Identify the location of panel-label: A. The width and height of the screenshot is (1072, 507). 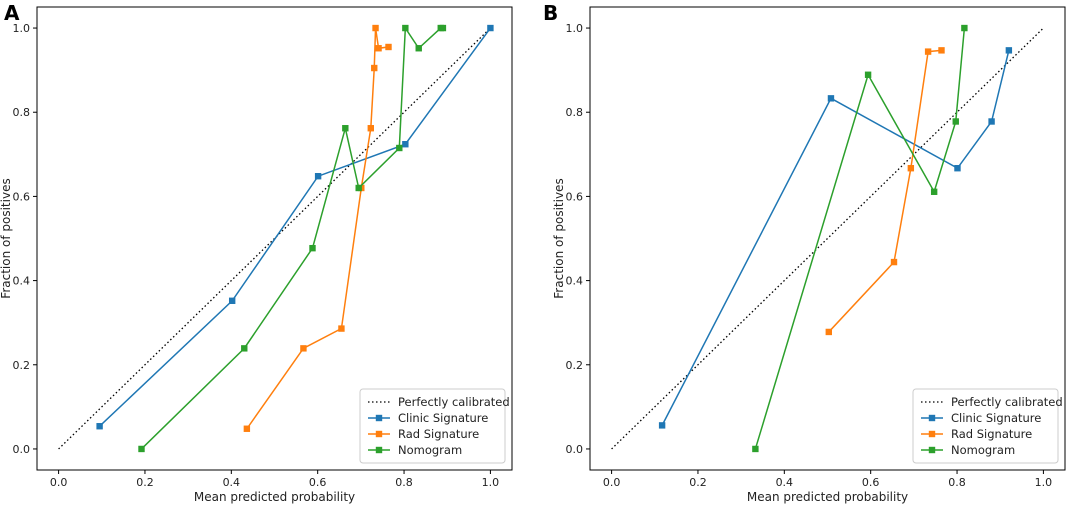
(12, 13).